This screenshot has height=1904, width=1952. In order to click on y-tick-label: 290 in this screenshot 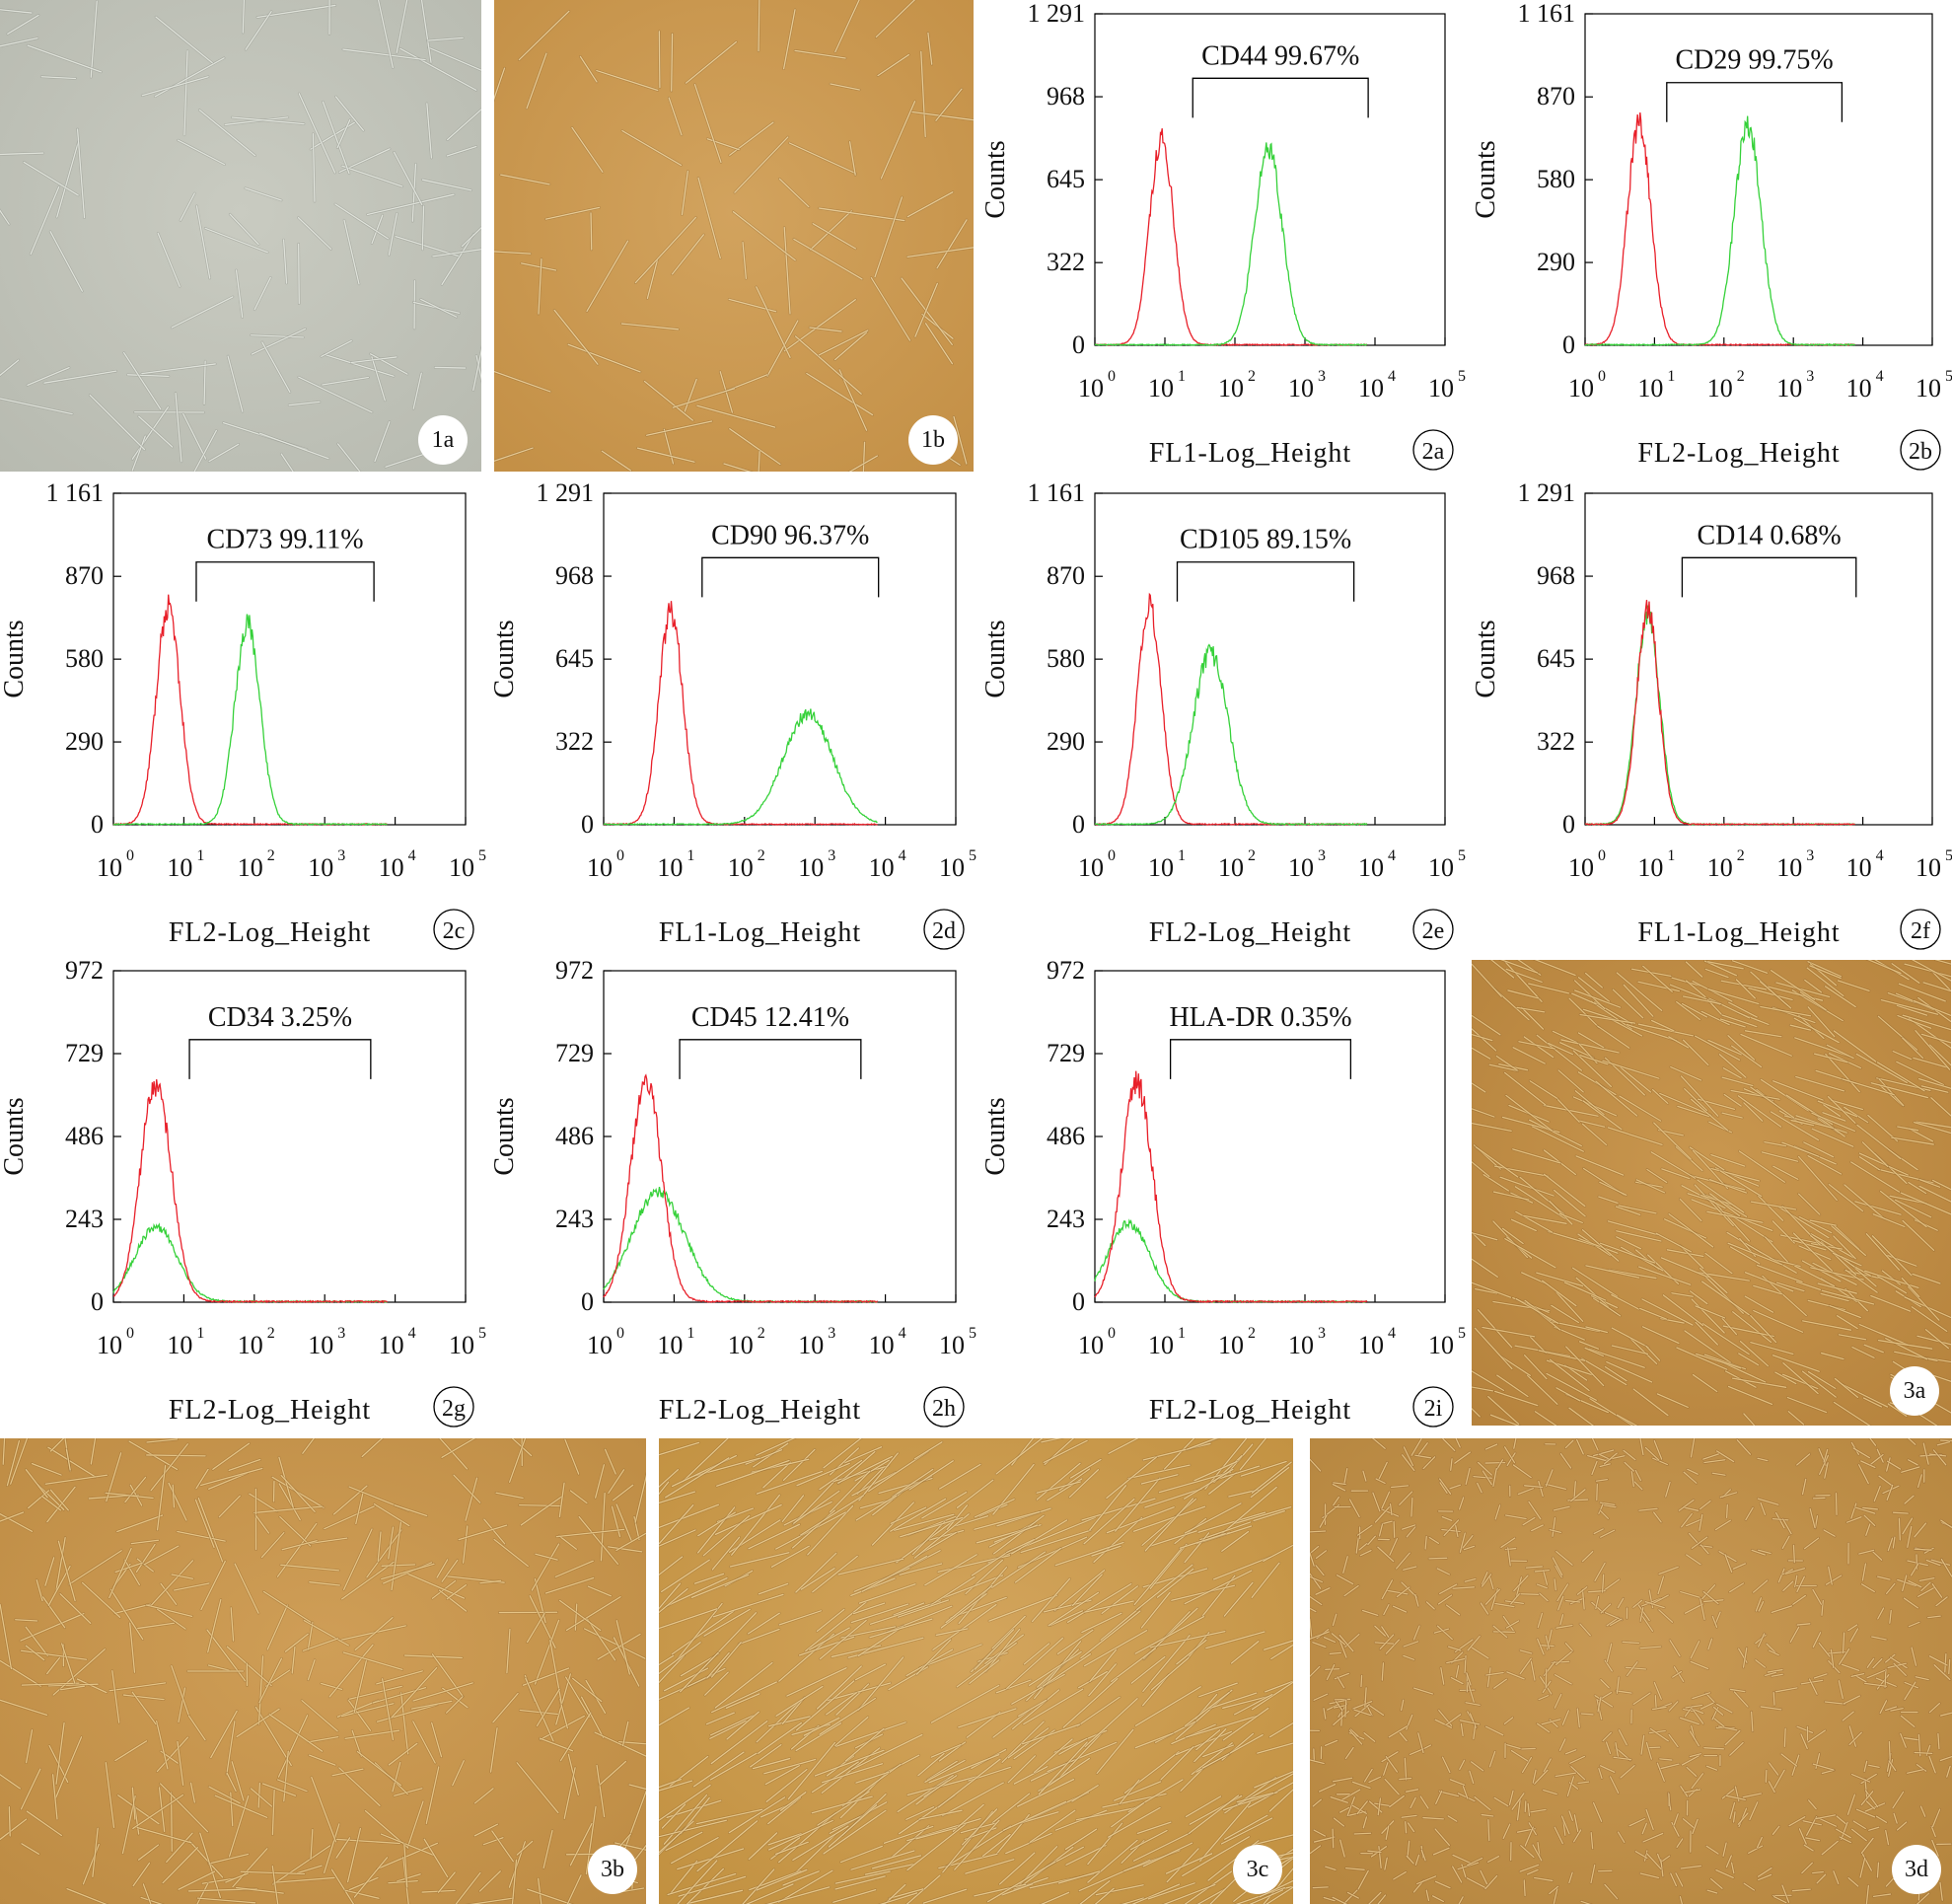, I will do `click(1556, 262)`.